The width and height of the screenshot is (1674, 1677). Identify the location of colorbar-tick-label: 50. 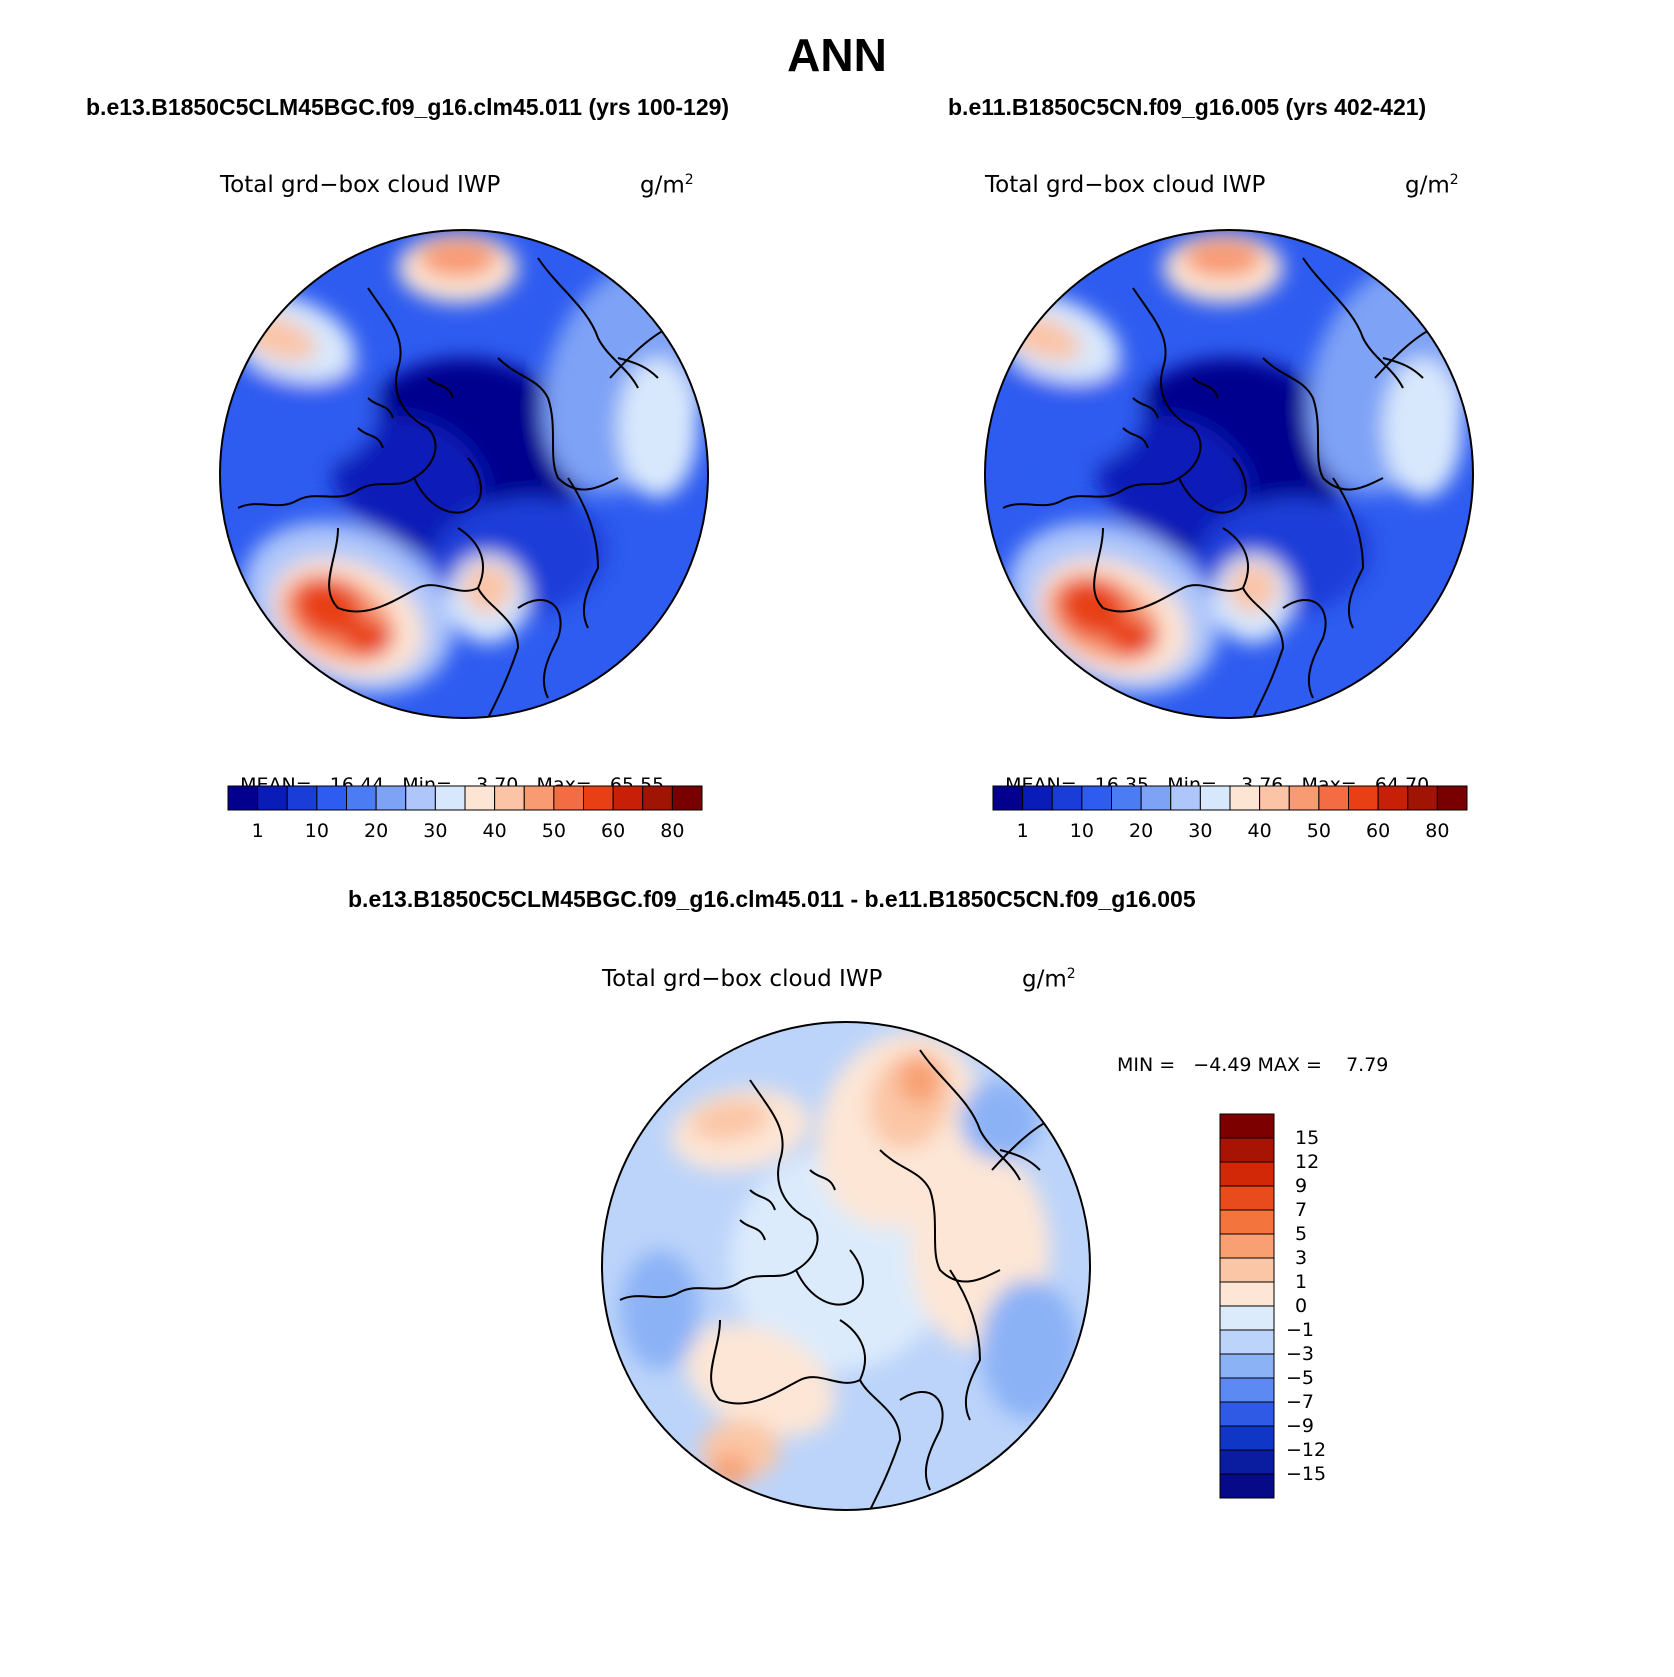
(553, 831).